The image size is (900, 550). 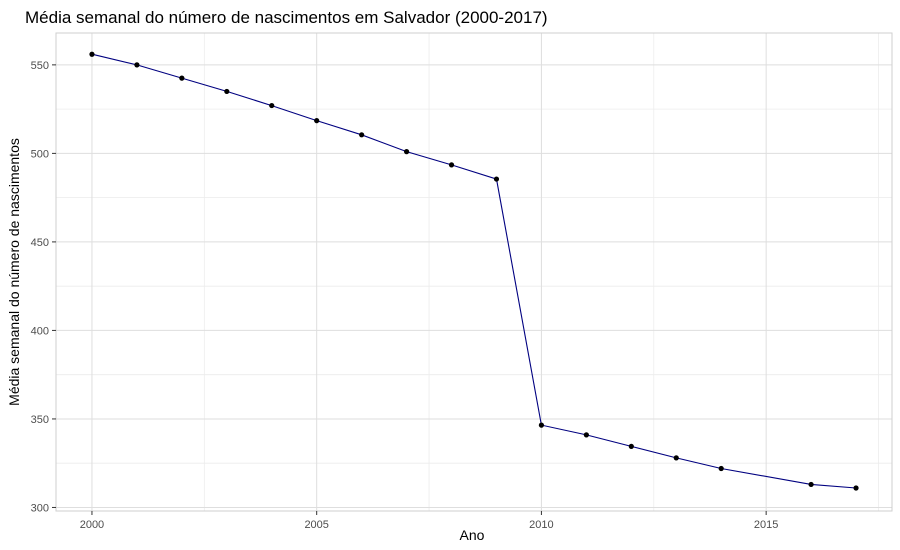 I want to click on y-tick-label: 350, so click(x=40, y=420).